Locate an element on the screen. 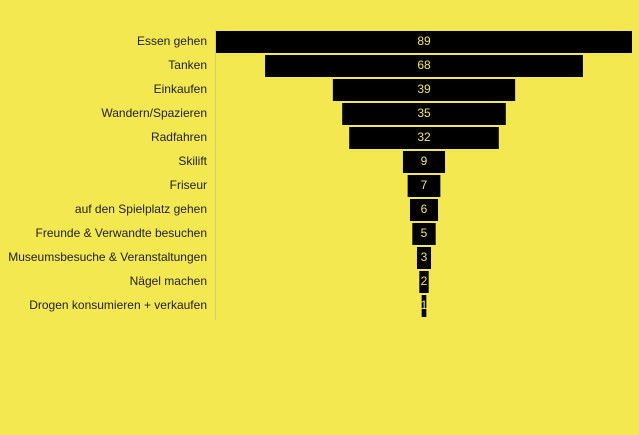 The height and width of the screenshot is (435, 639). category-label: Wandern/Spazieren is located at coordinates (154, 113).